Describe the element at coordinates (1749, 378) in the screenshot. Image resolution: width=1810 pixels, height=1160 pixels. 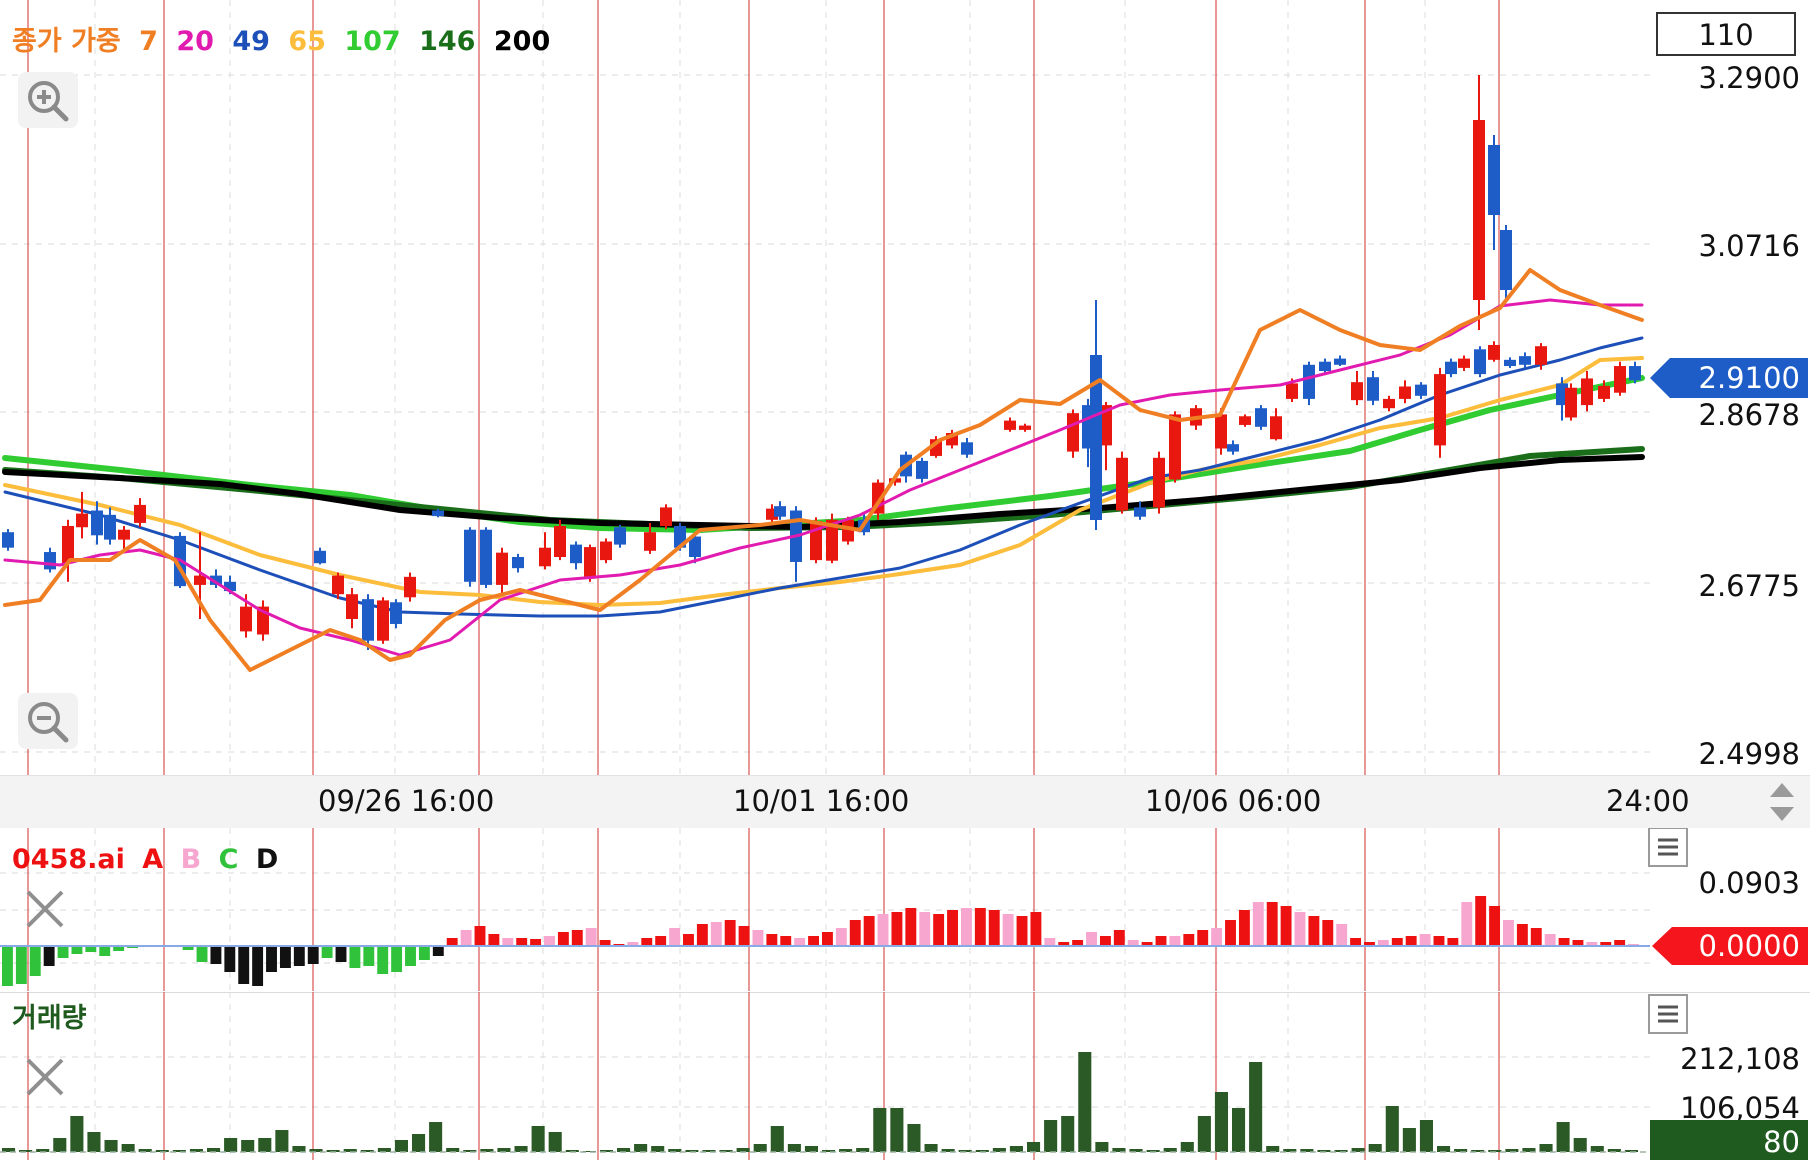
I see `current-price-value: 2.9100` at that location.